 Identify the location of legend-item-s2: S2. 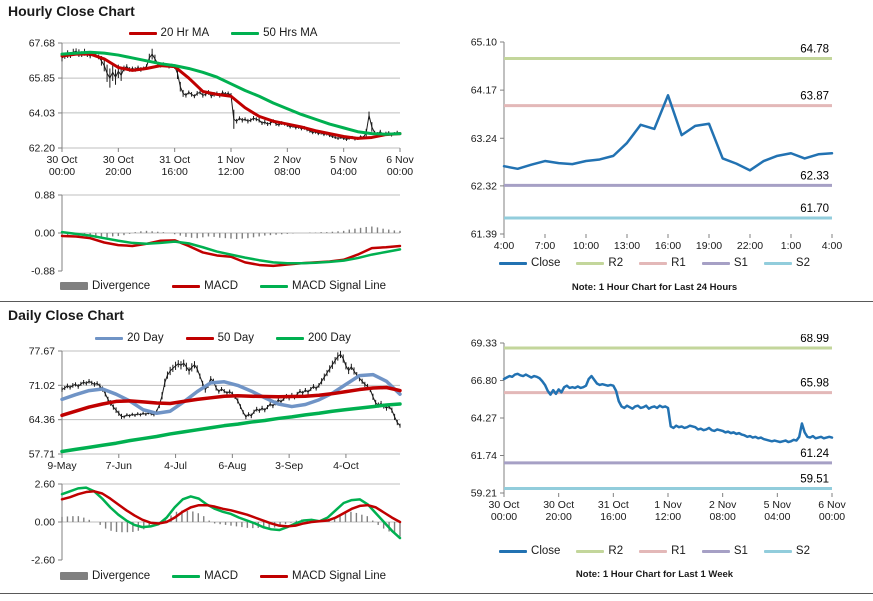
(786, 263).